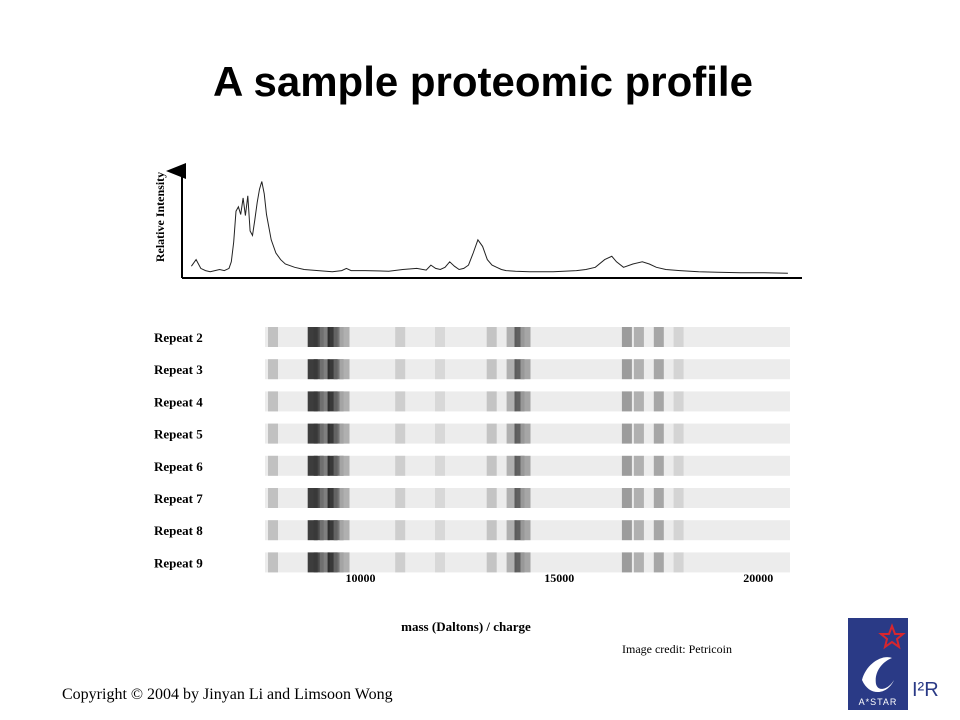  I want to click on astar-logo: A*STAR I²R, so click(898, 664).